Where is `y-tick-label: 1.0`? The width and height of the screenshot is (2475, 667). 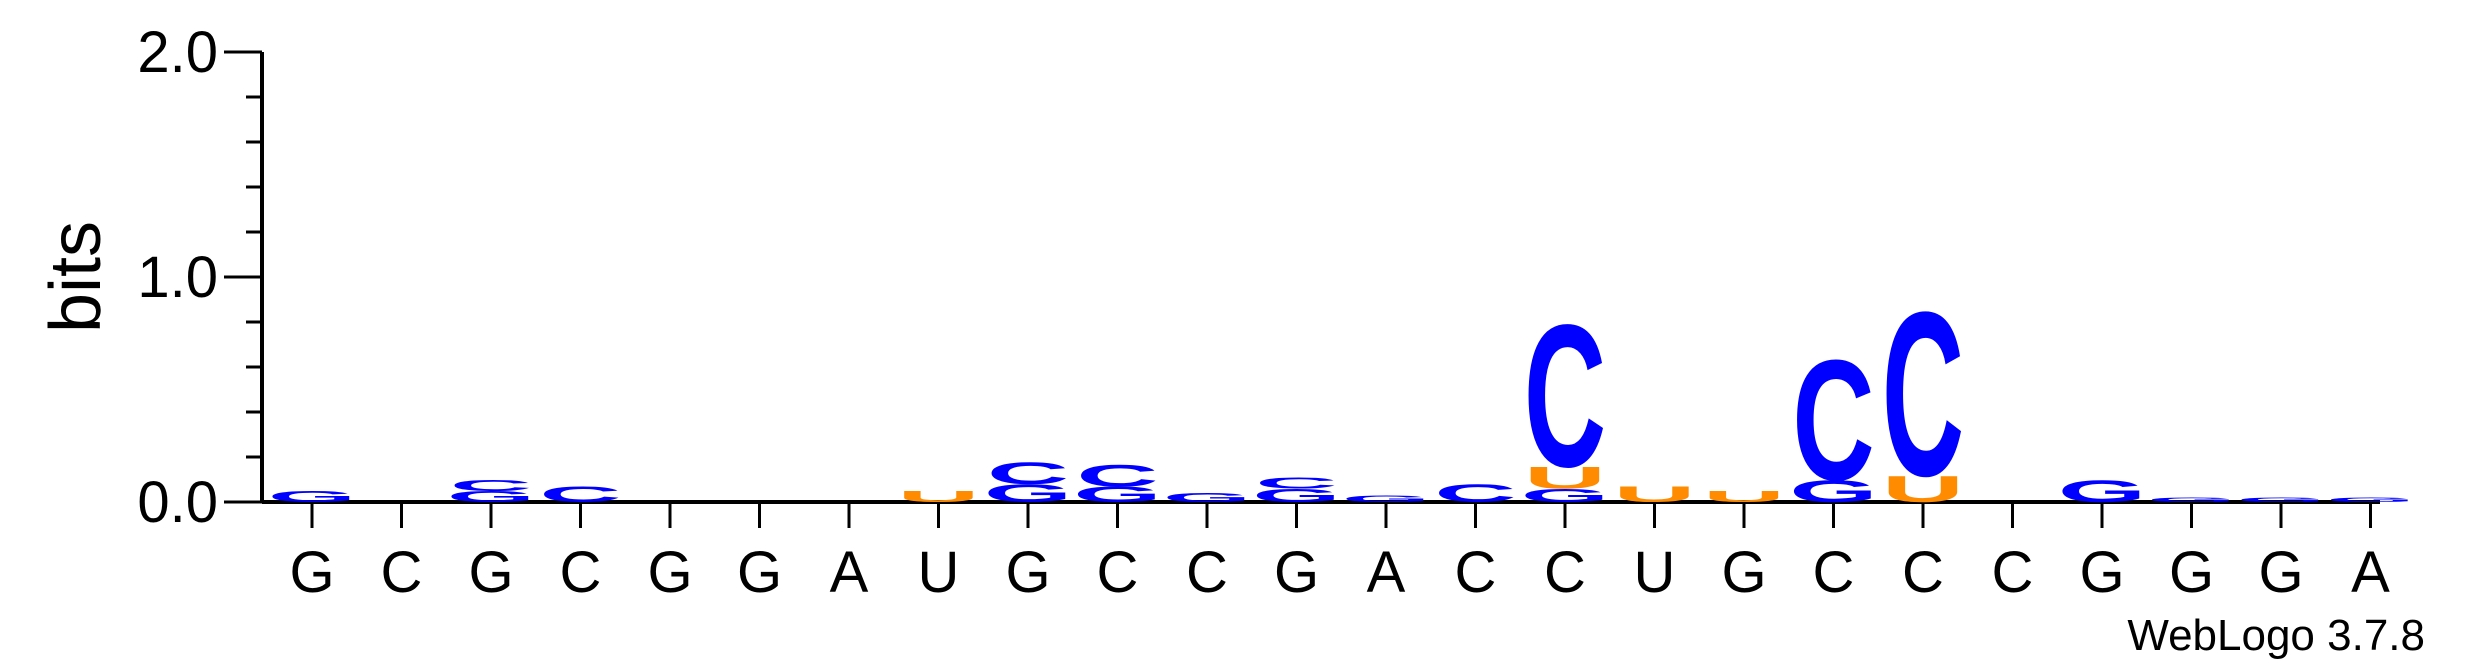
y-tick-label: 1.0 is located at coordinates (177, 277).